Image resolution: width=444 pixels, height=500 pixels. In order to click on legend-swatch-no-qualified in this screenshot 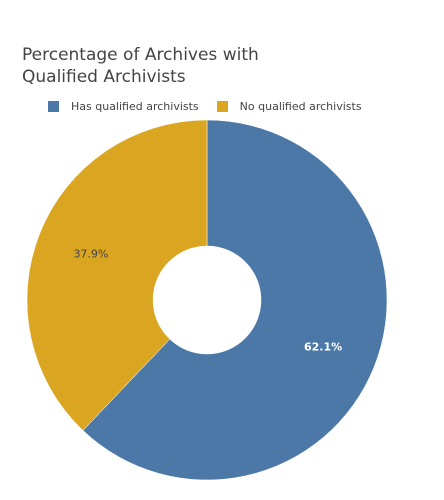, I will do `click(222, 106)`.